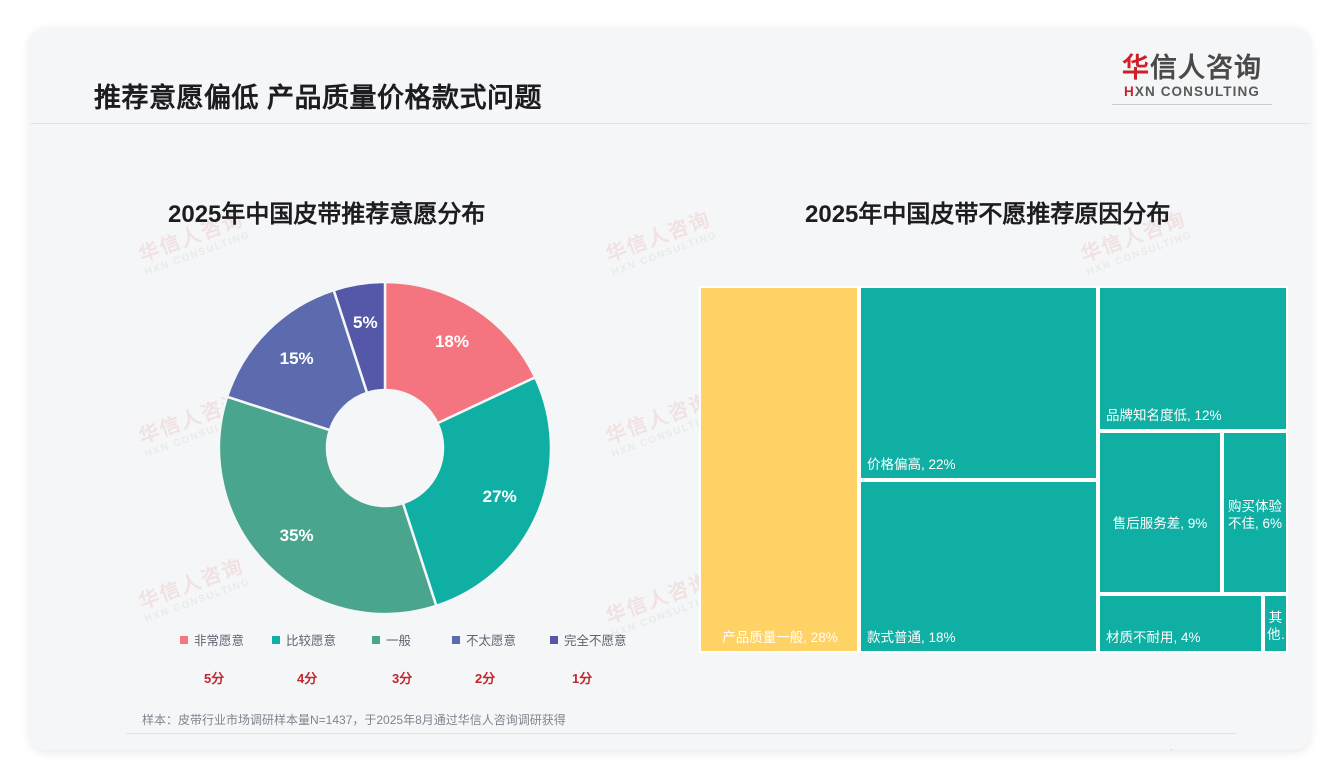 The width and height of the screenshot is (1340, 780). Describe the element at coordinates (307, 678) in the screenshot. I see `score-label-4分: 4分` at that location.